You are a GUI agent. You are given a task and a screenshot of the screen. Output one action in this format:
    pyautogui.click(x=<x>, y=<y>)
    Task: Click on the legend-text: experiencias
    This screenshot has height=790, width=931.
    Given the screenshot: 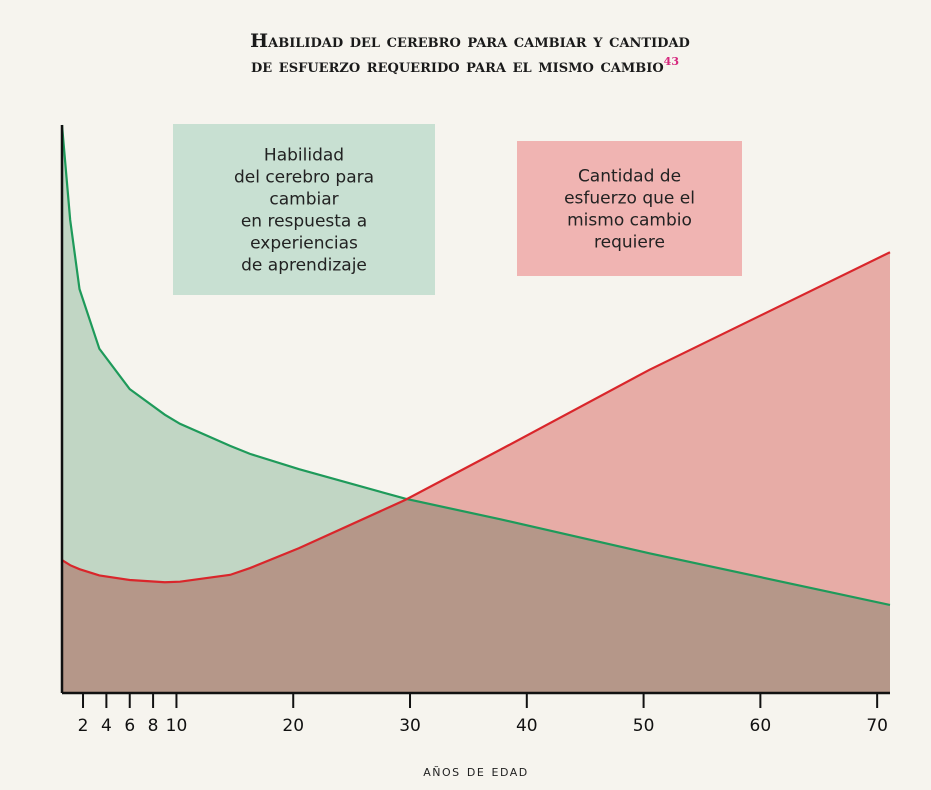 What is the action you would take?
    pyautogui.click(x=304, y=244)
    